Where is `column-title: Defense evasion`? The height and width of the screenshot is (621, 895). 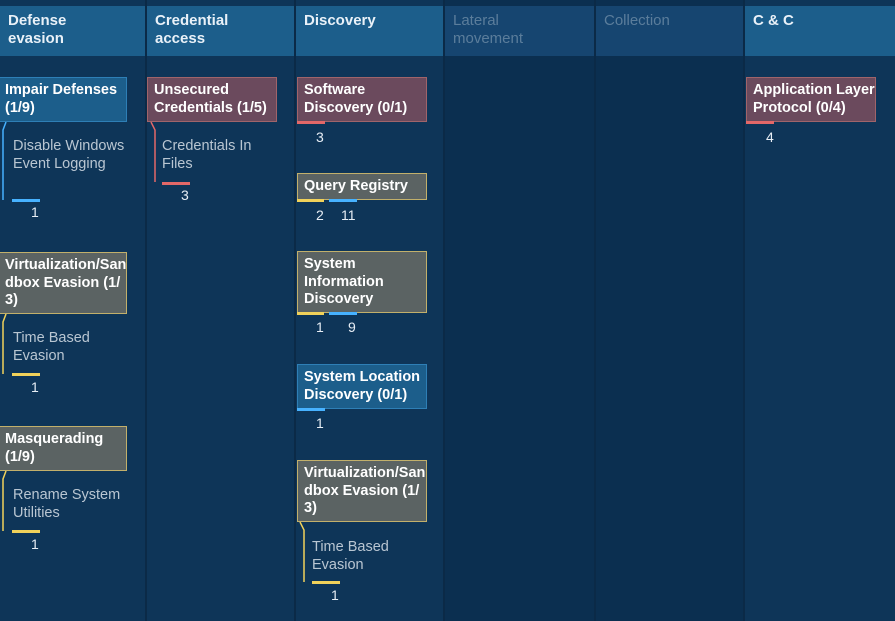 column-title: Defense evasion is located at coordinates (37, 29).